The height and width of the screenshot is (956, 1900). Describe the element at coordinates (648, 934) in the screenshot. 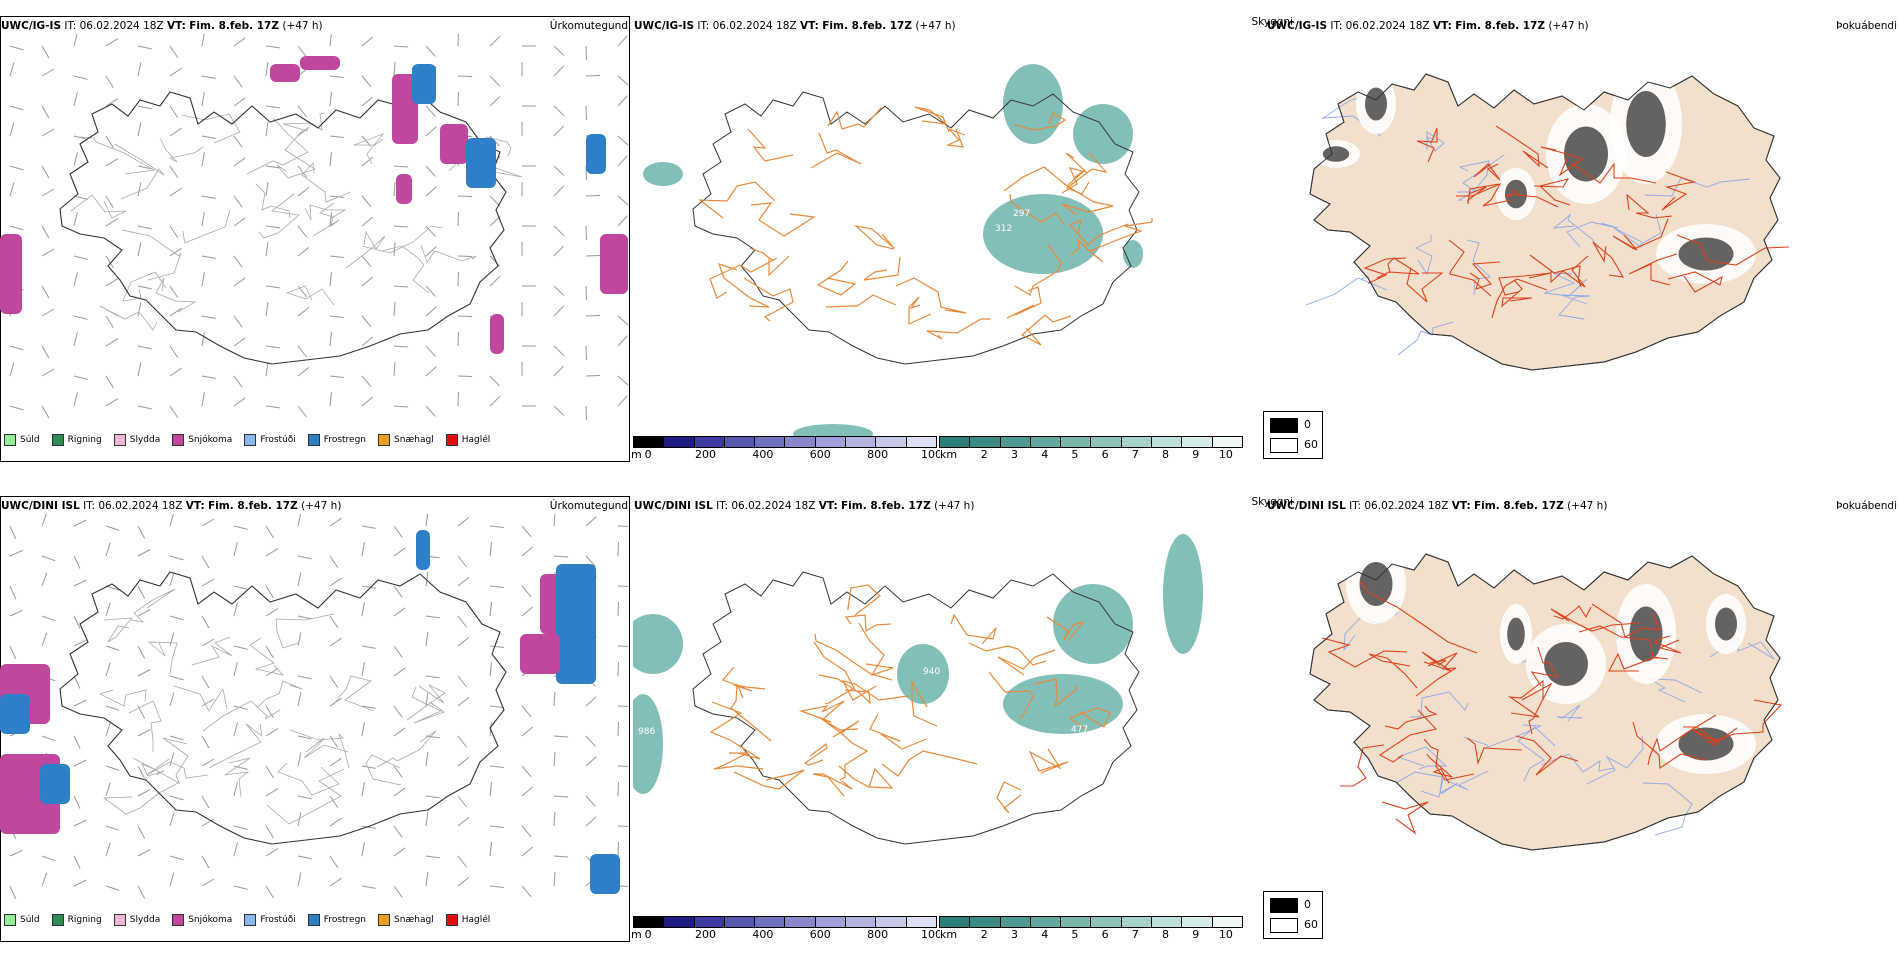

I see `colorbar-tick-label: 0` at that location.